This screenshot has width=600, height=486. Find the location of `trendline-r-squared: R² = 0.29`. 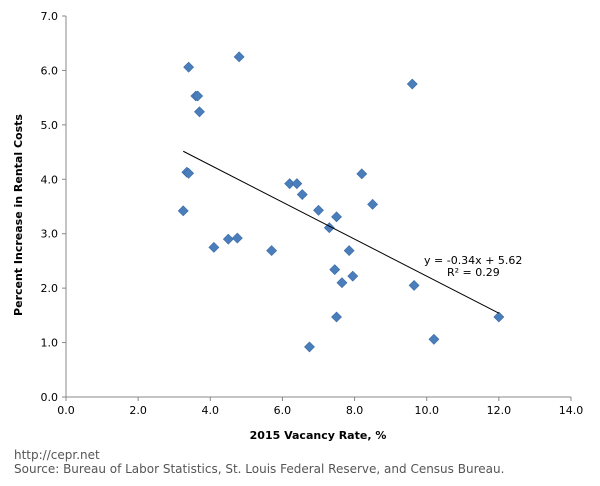

trendline-r-squared: R² = 0.29 is located at coordinates (473, 272).